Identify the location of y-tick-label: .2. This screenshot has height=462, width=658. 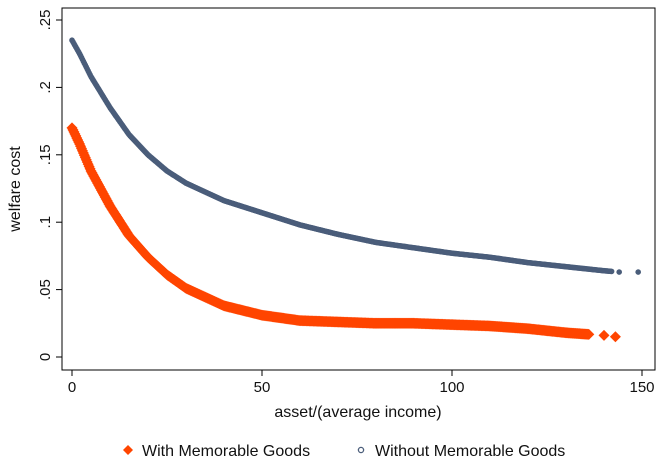
(45, 87).